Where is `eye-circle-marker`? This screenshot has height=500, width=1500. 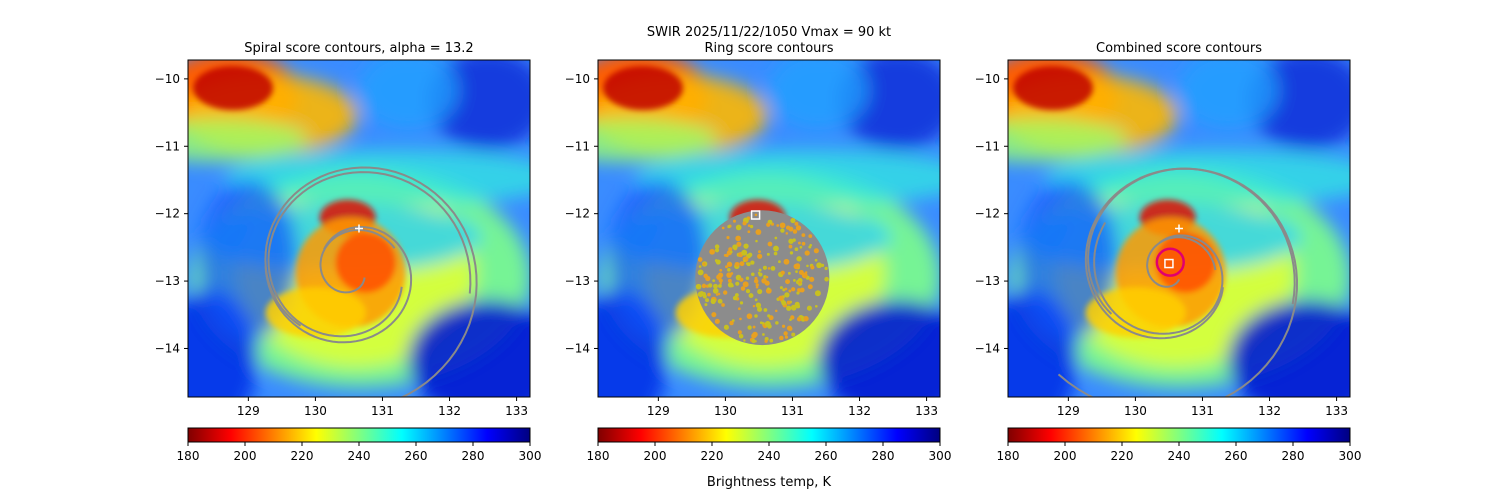 eye-circle-marker is located at coordinates (1170, 262).